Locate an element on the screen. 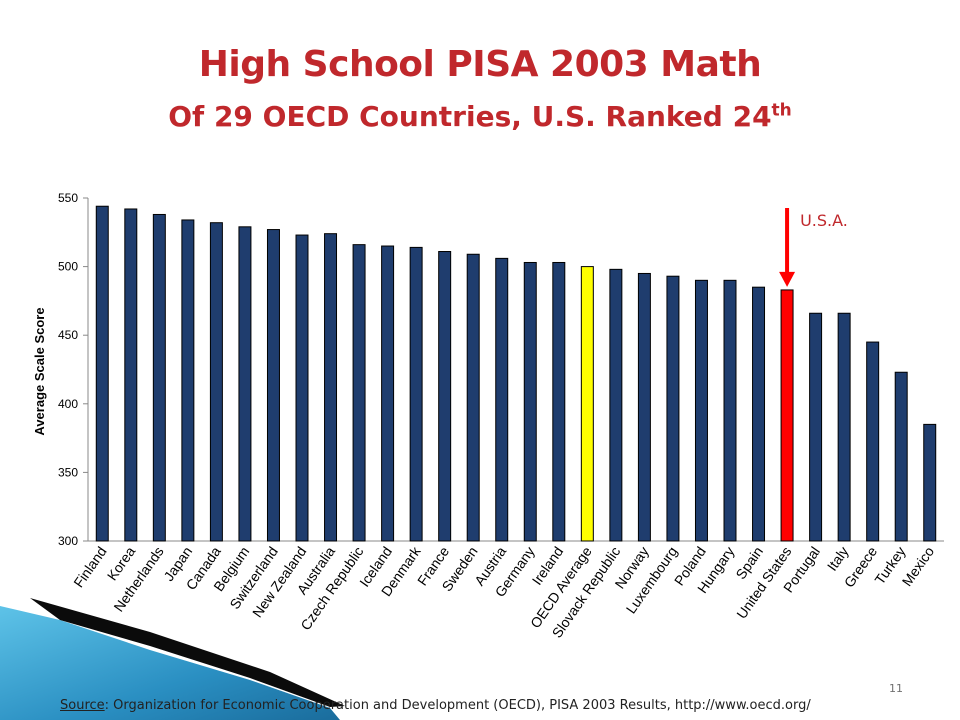  bar-australia is located at coordinates (331, 387).